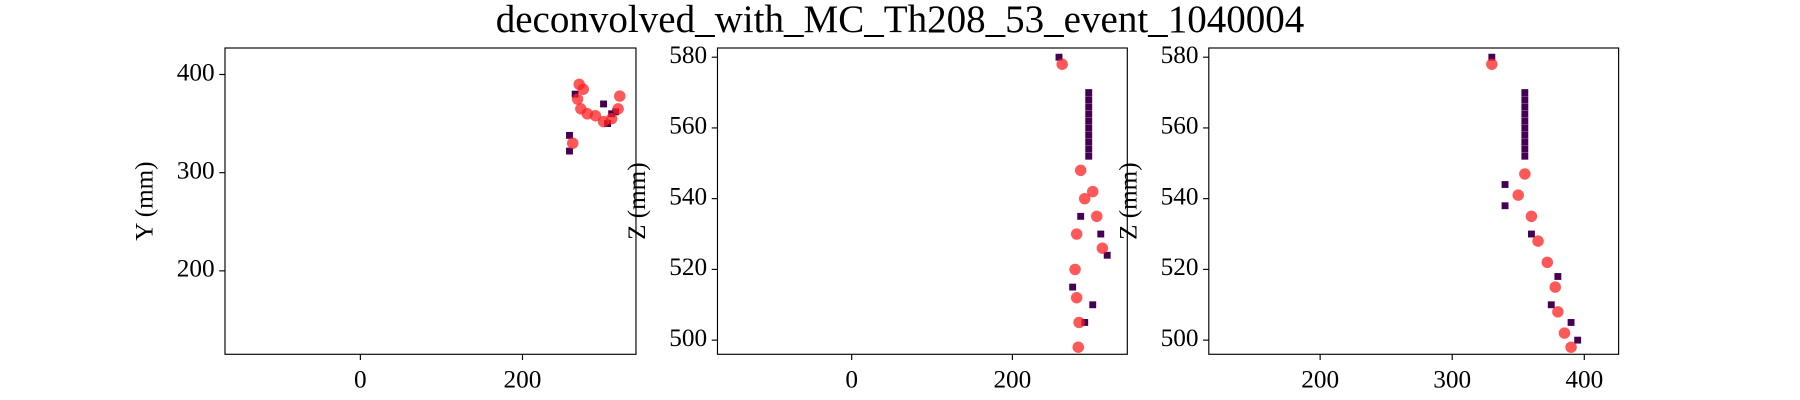 The image size is (1800, 400). What do you see at coordinates (196, 269) in the screenshot?
I see `y-tick-label: 200` at bounding box center [196, 269].